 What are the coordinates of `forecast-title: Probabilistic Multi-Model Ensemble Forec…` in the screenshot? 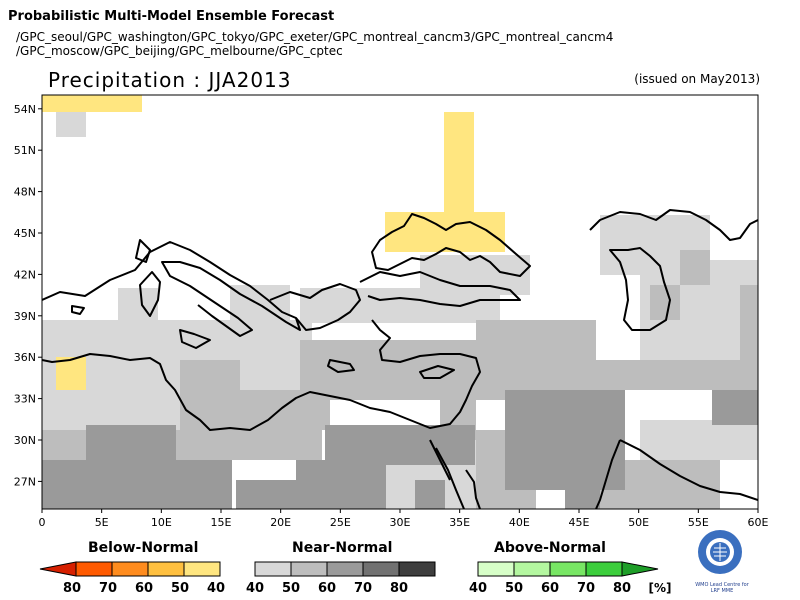 It's located at (171, 16).